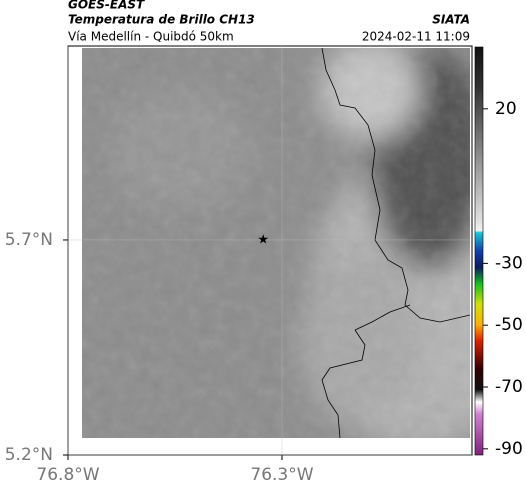 Image resolution: width=526 pixels, height=495 pixels. I want to click on y-tick-label: 5.7°N, so click(29, 240).